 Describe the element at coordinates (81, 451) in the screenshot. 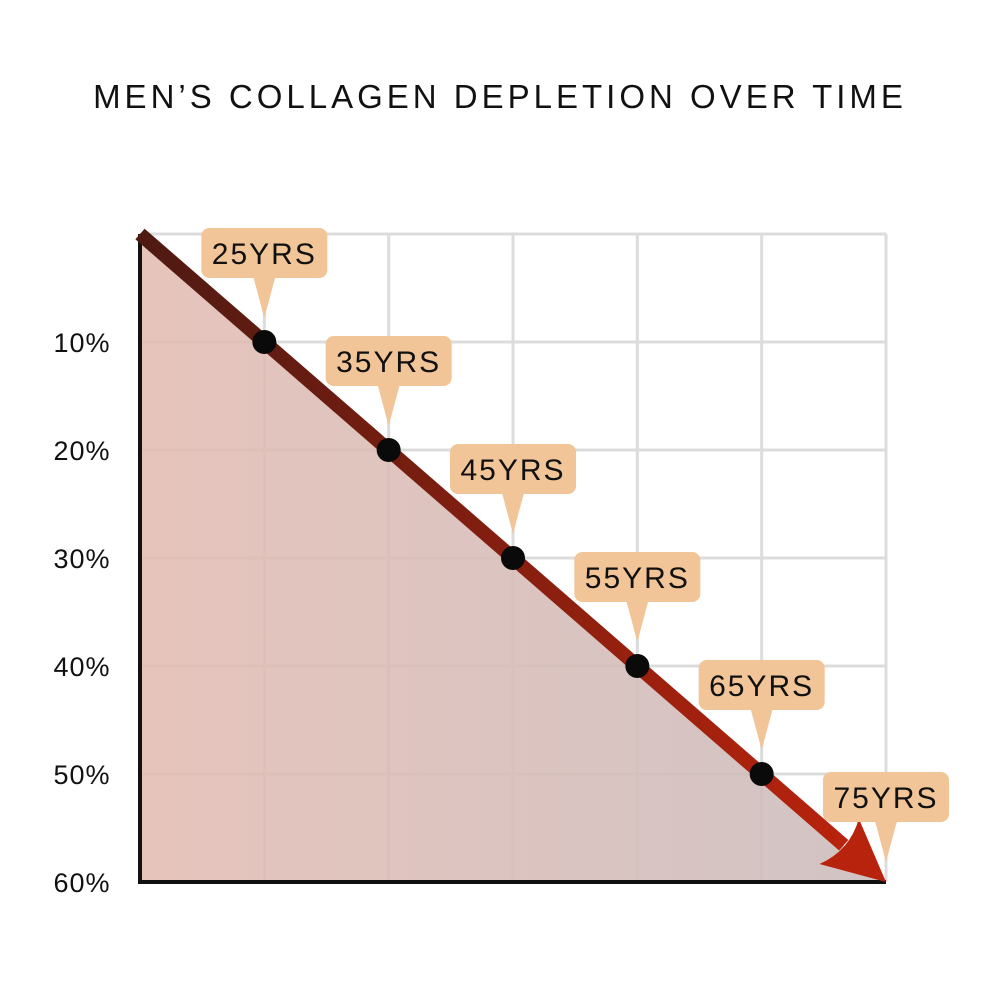

I see `y-tick-label: 20%` at that location.